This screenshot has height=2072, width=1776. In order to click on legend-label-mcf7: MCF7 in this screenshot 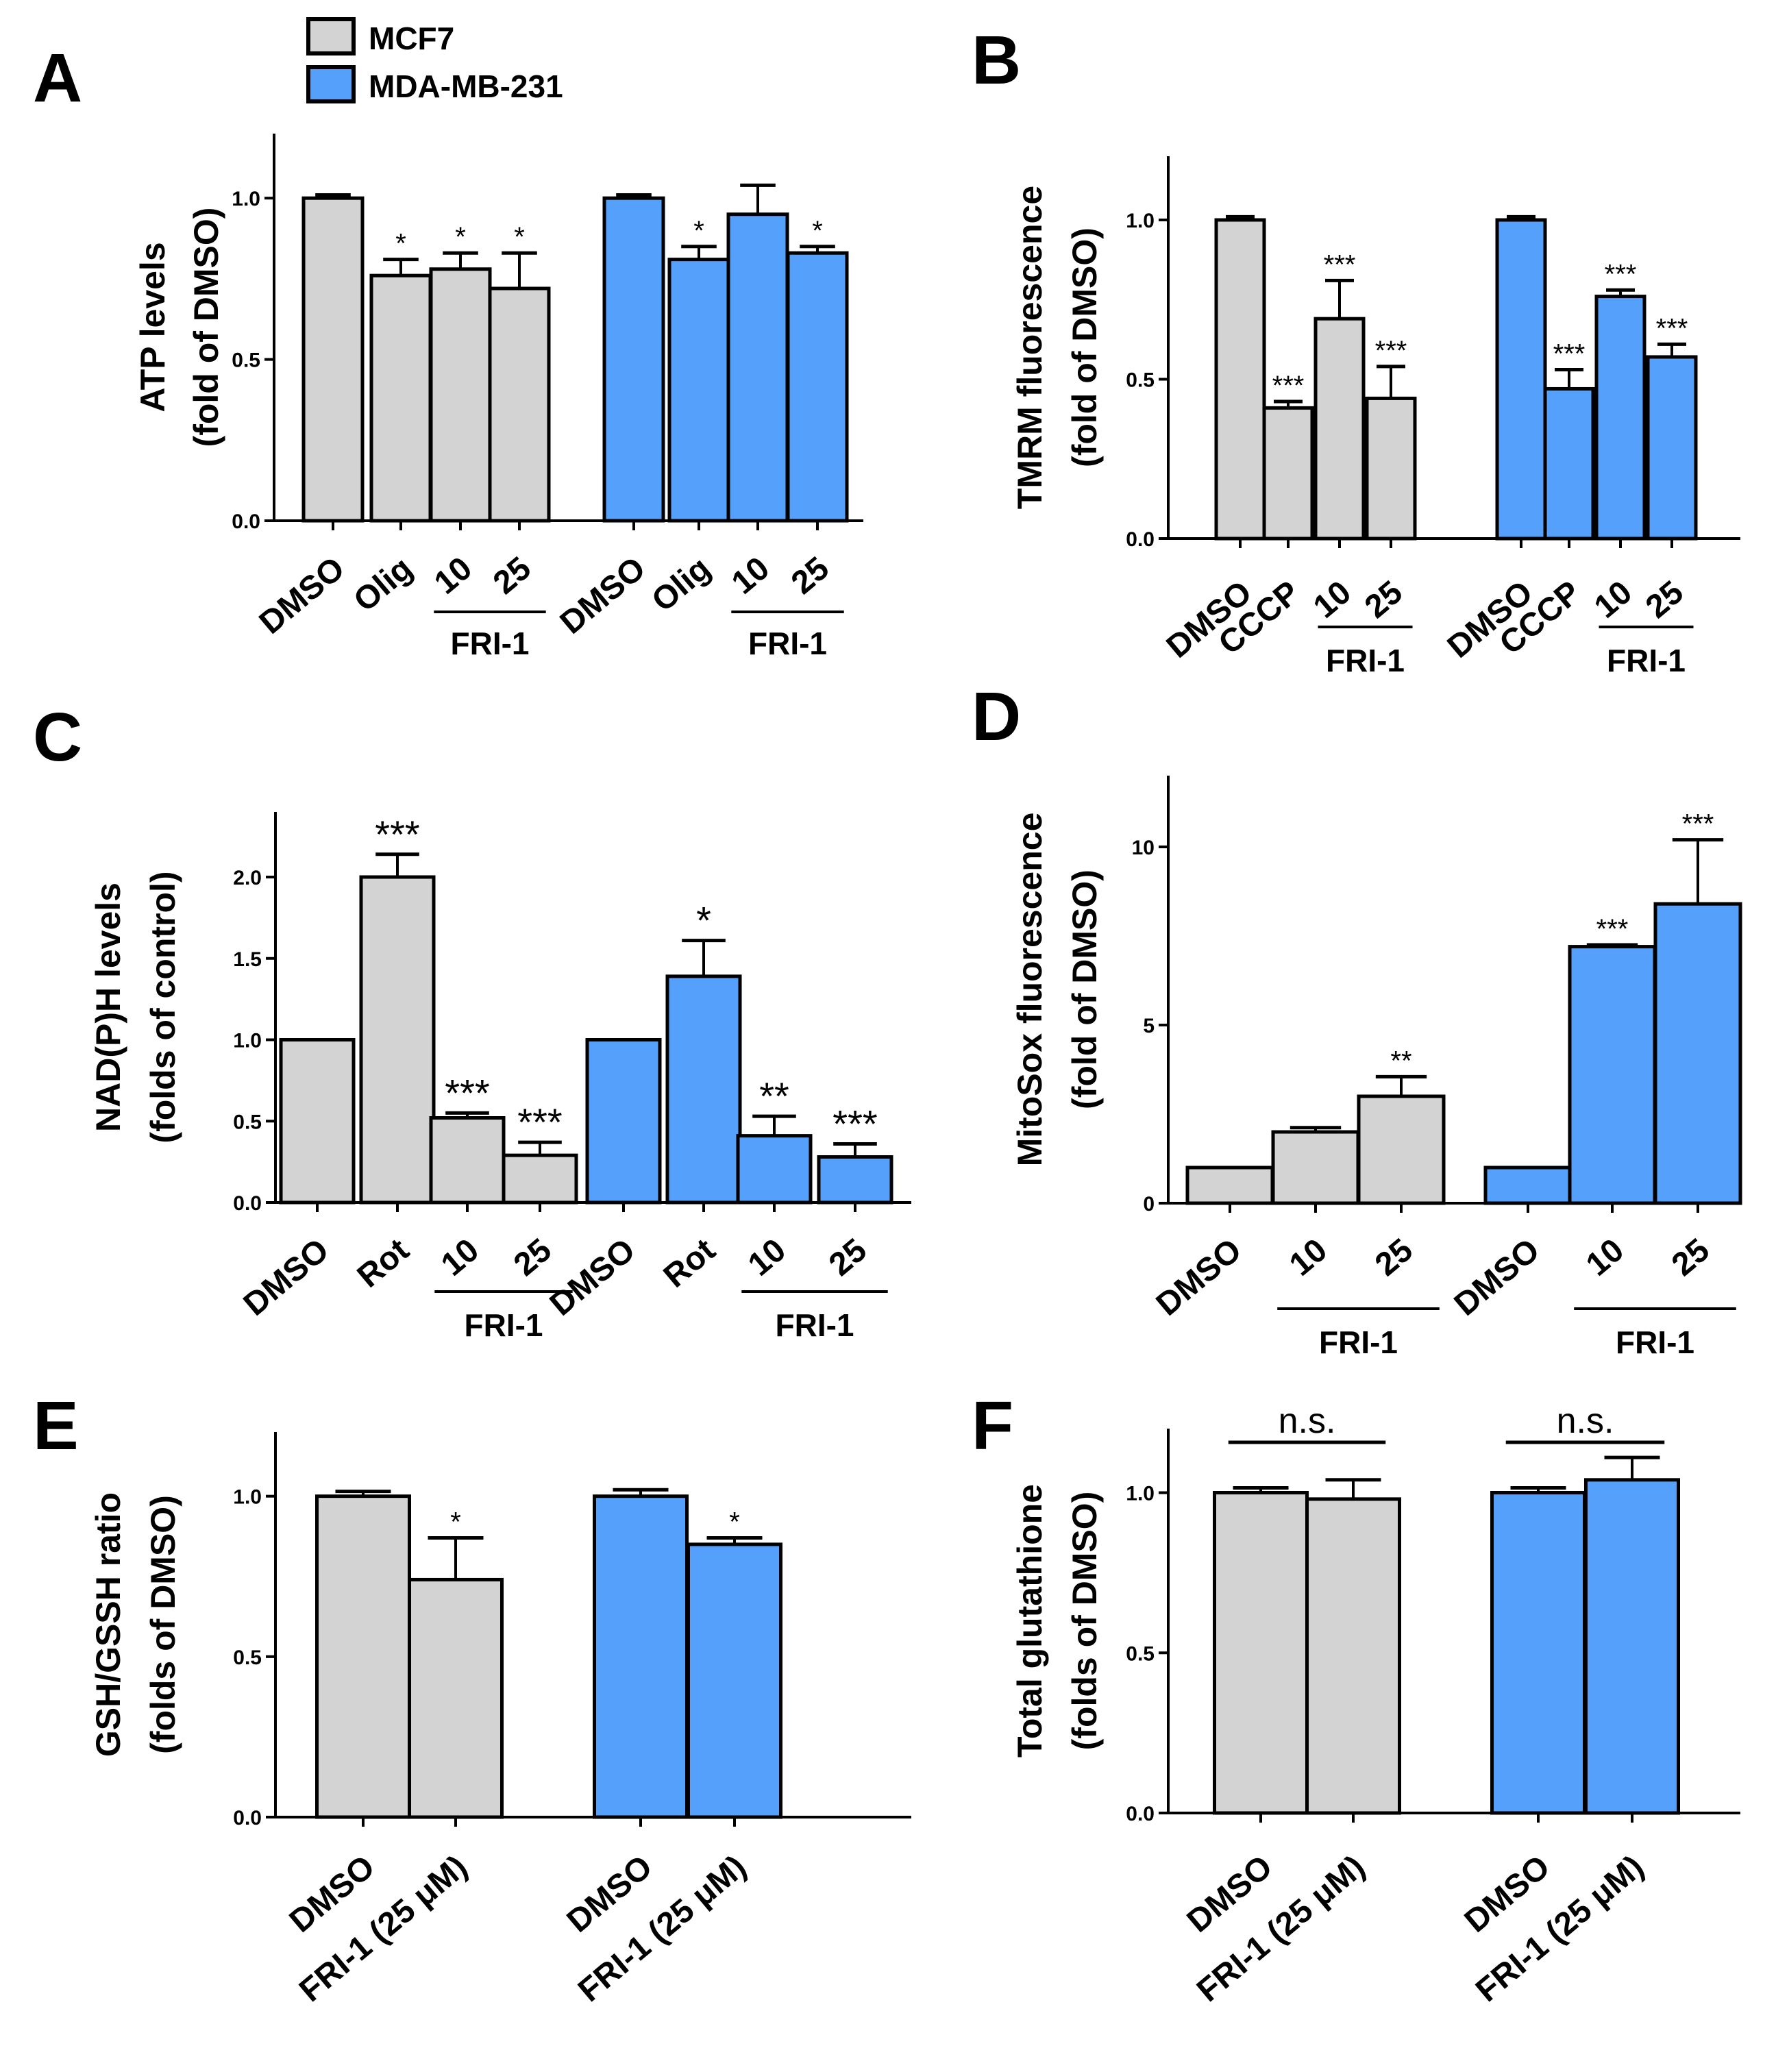, I will do `click(412, 38)`.